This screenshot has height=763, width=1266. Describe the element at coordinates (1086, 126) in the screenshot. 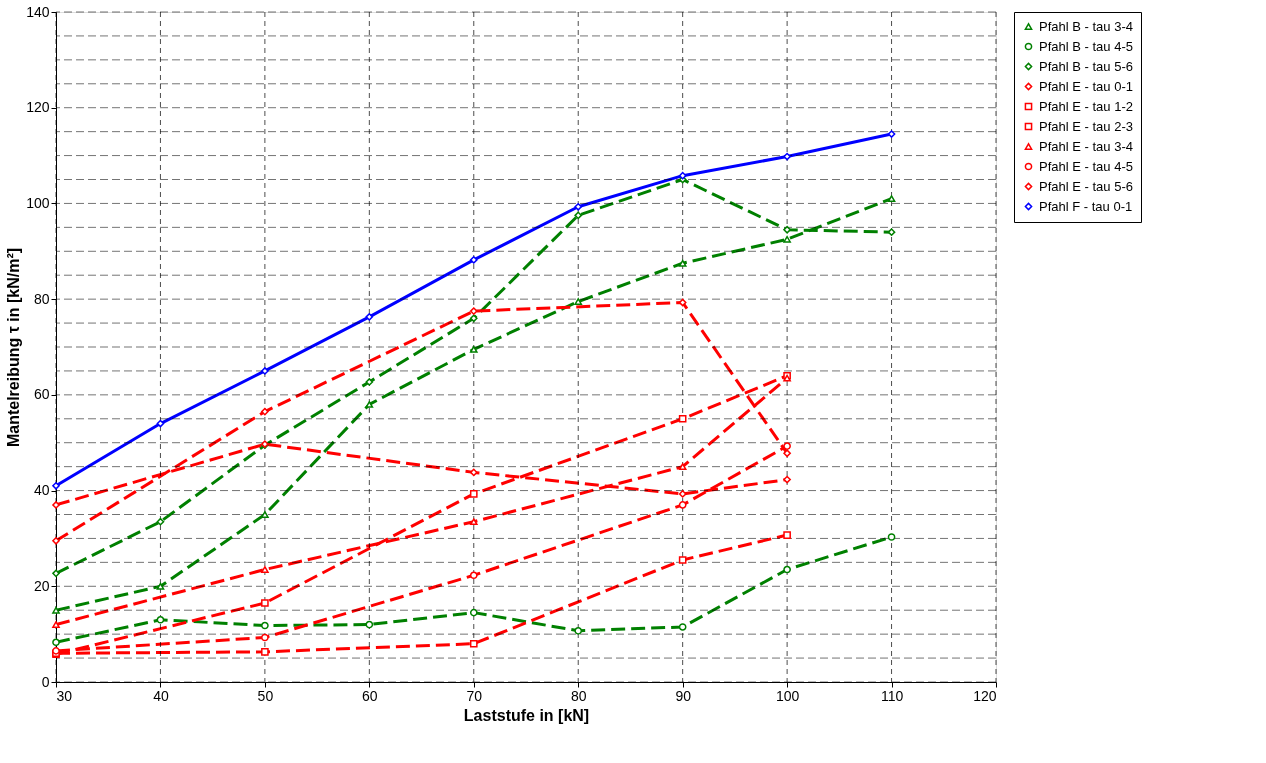

I see `legend-label: Pfahl E - tau 2-3` at that location.